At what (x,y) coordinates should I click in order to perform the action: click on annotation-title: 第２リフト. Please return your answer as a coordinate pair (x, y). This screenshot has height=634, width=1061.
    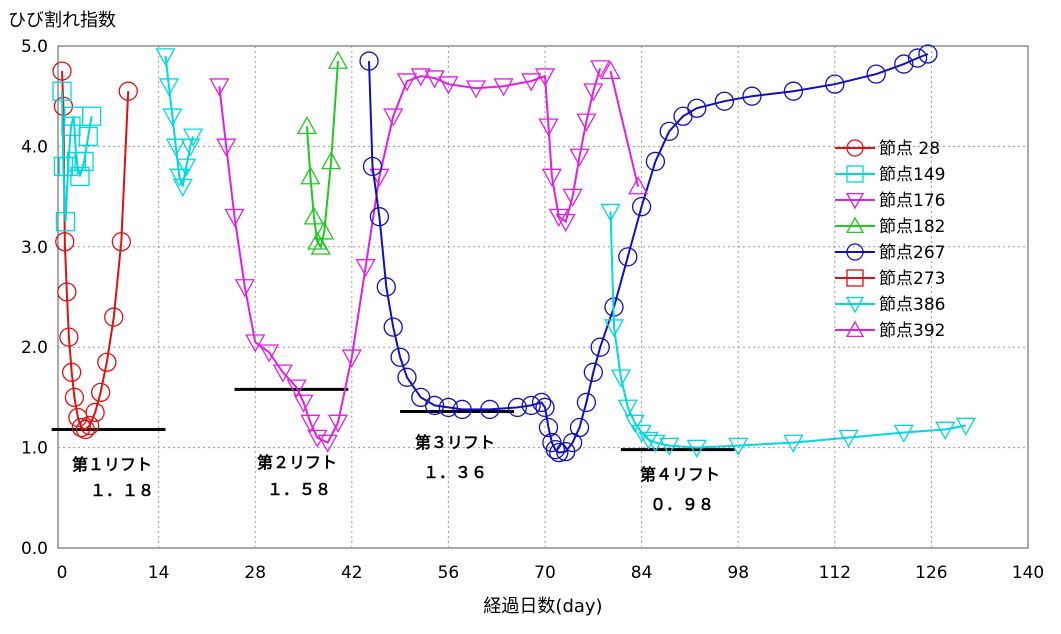
    Looking at the image, I should click on (297, 462).